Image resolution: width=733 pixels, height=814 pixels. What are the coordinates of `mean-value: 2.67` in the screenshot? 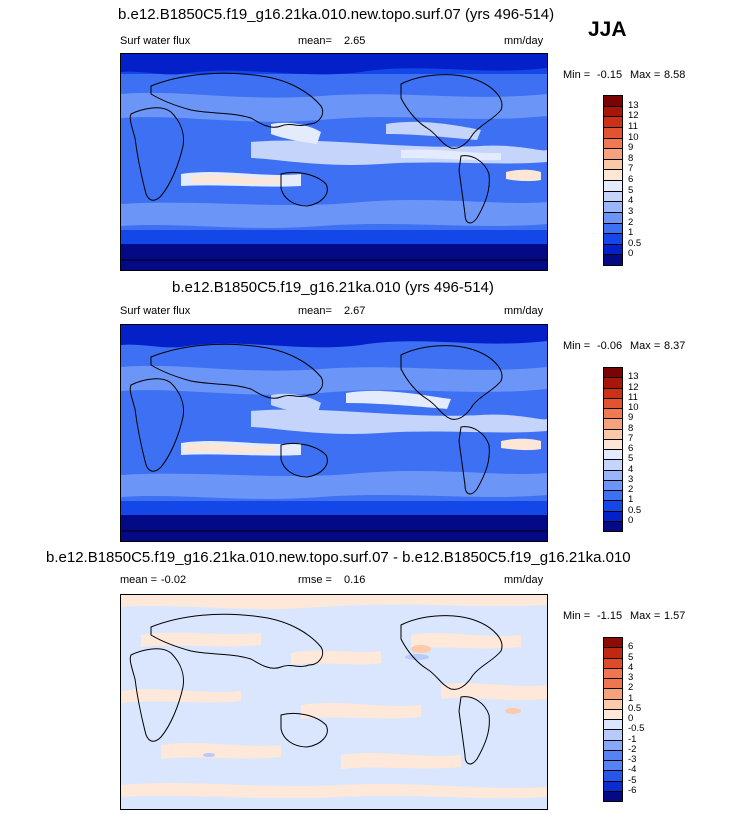 It's located at (355, 311).